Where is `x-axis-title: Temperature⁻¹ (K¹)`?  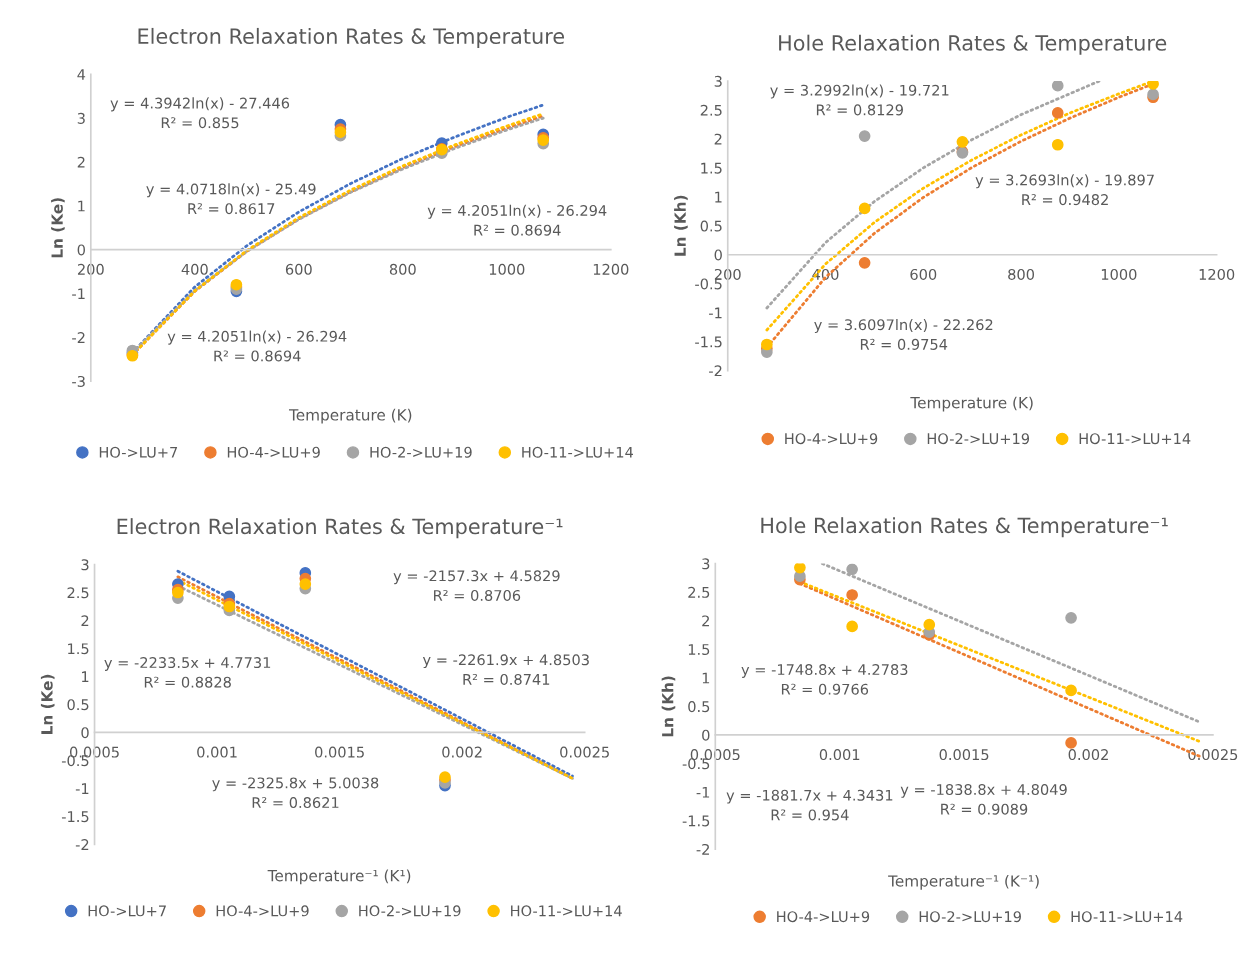
x-axis-title: Temperature⁻¹ (K¹) is located at coordinates (339, 877).